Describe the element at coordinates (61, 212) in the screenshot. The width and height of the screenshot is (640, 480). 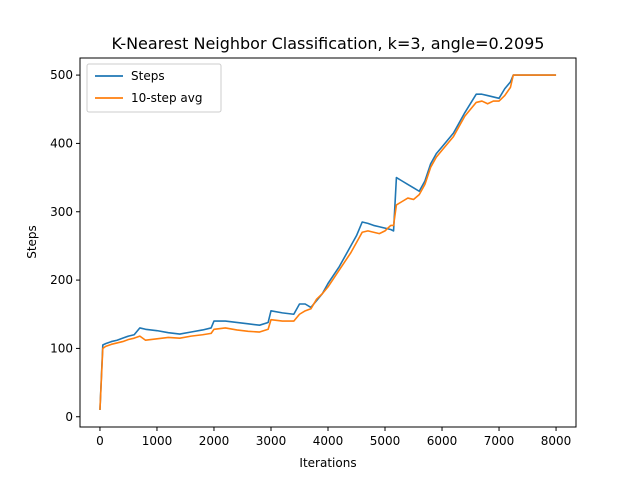
I see `y-tick-label: 300` at that location.